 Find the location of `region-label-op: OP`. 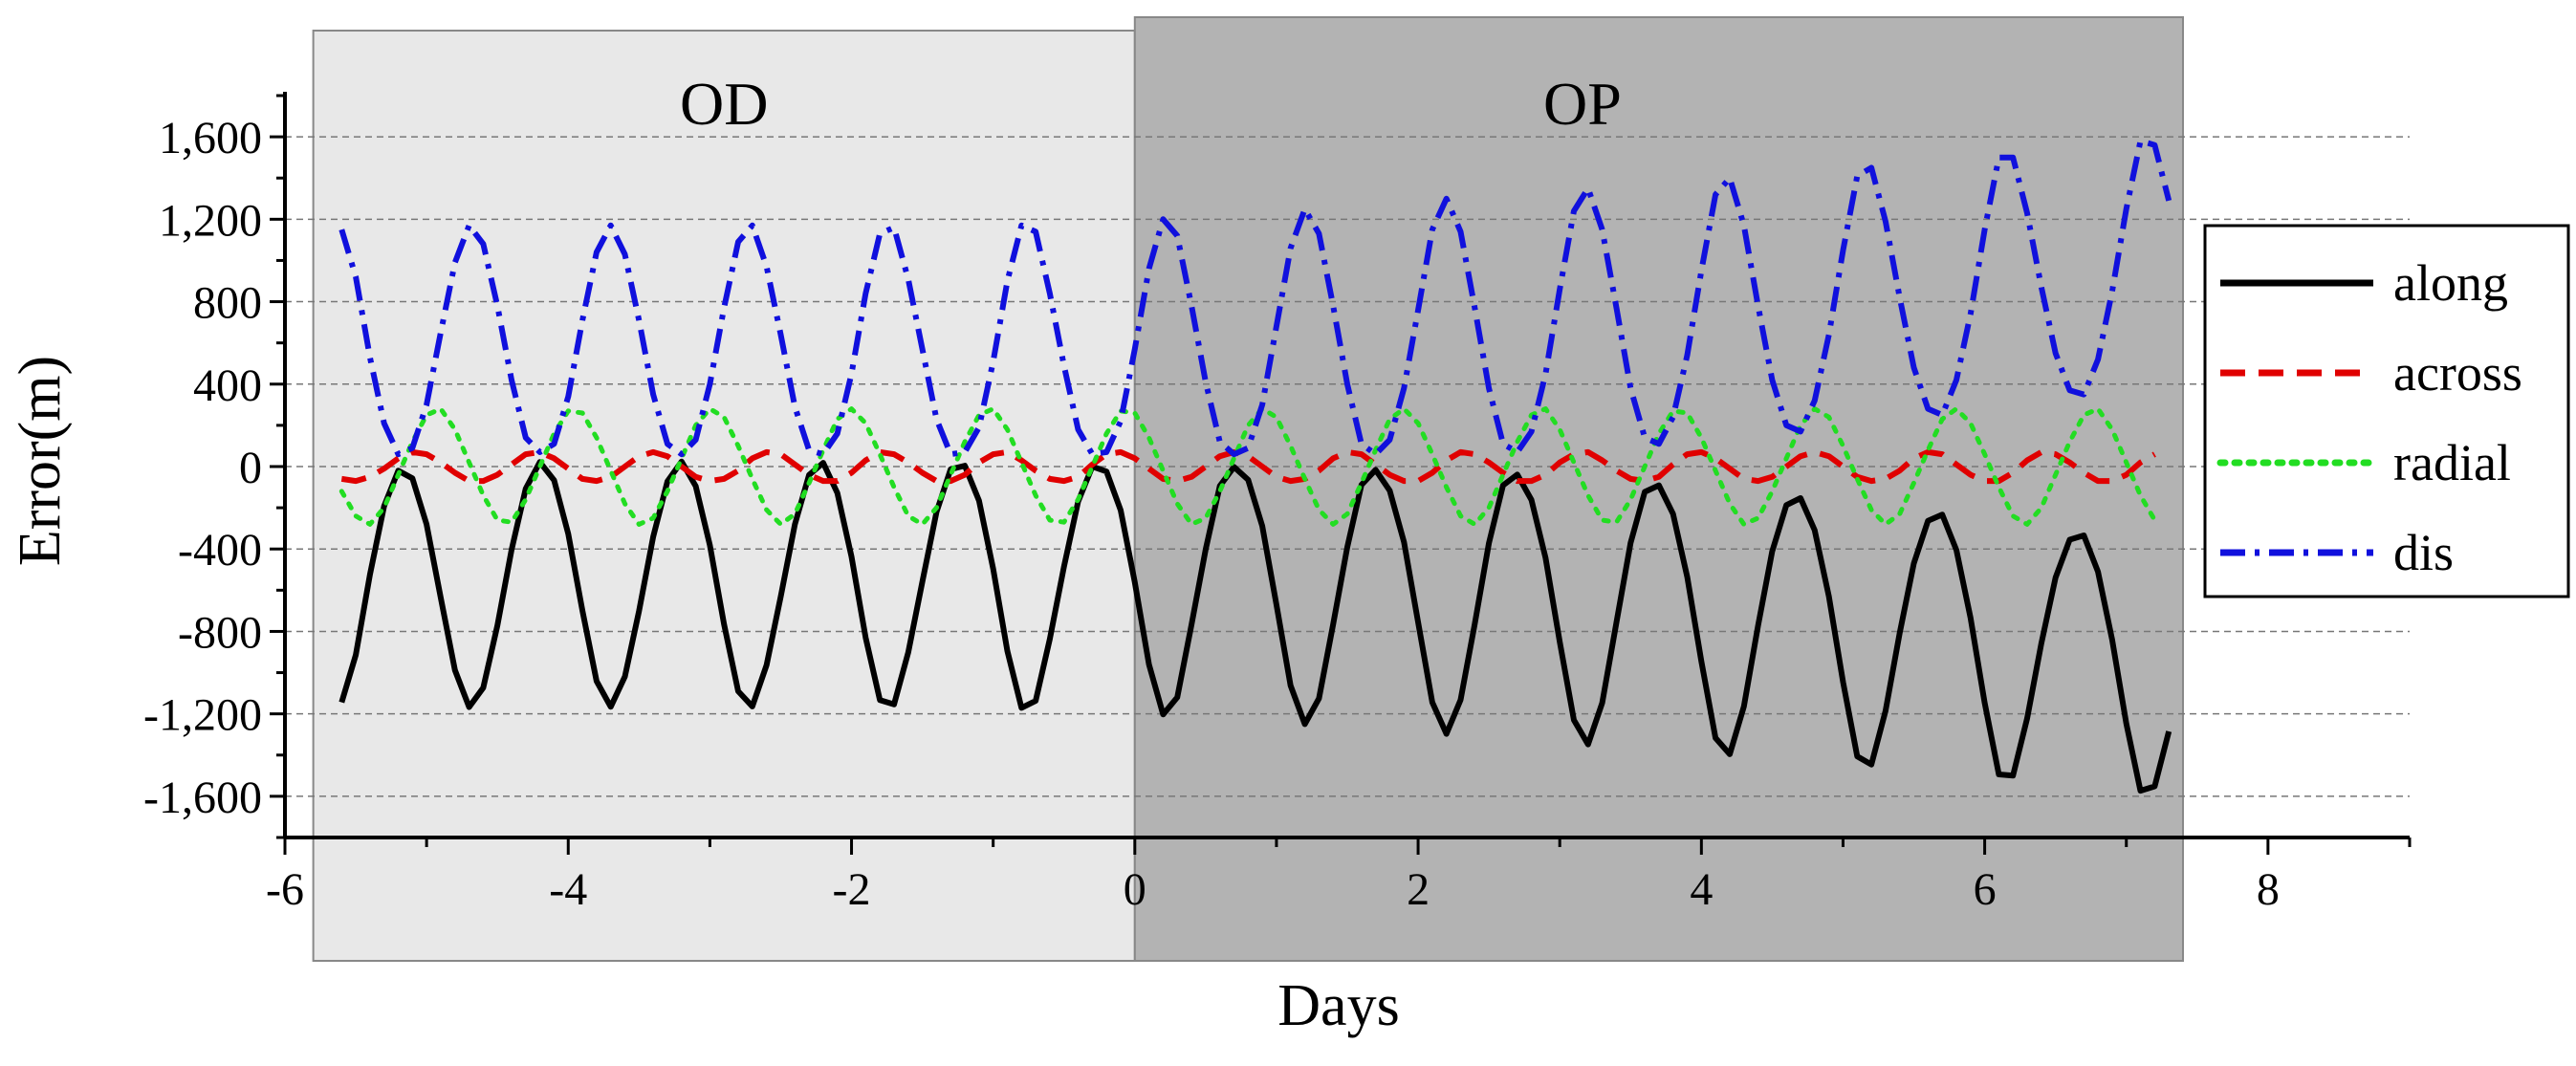

region-label-op: OP is located at coordinates (1582, 104).